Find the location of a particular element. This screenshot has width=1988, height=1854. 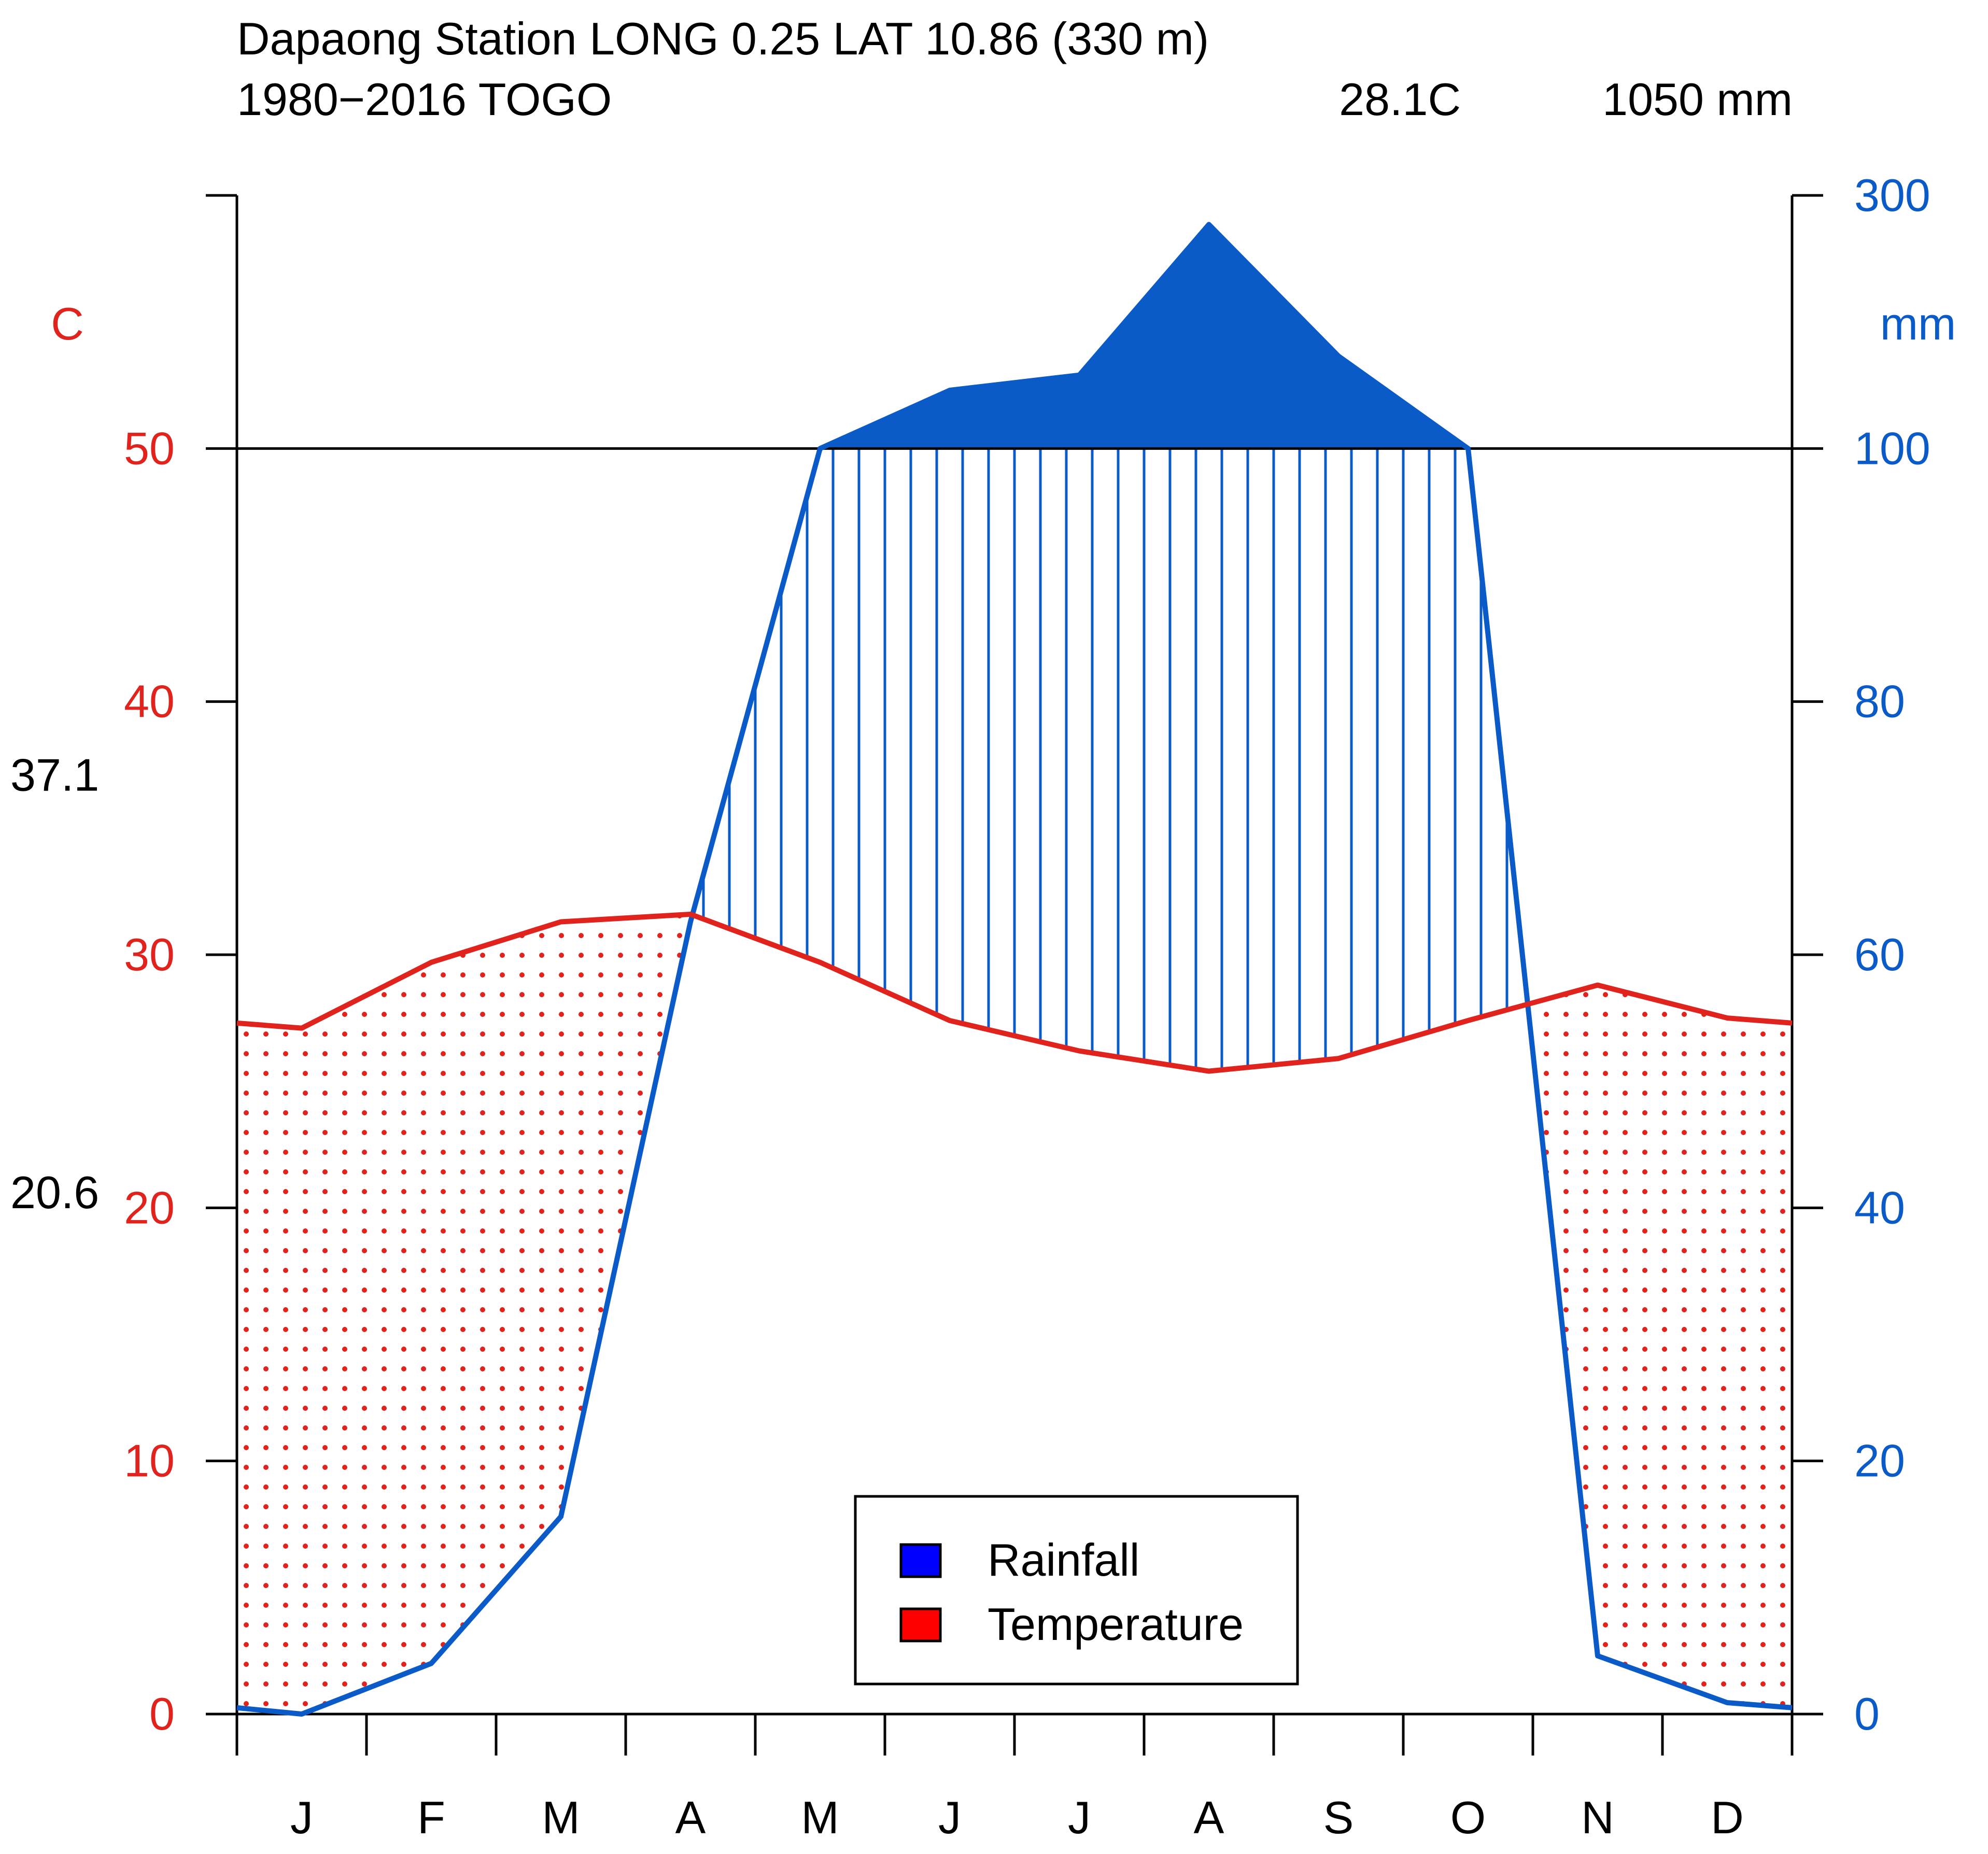

temperature-line is located at coordinates (1014, 993).